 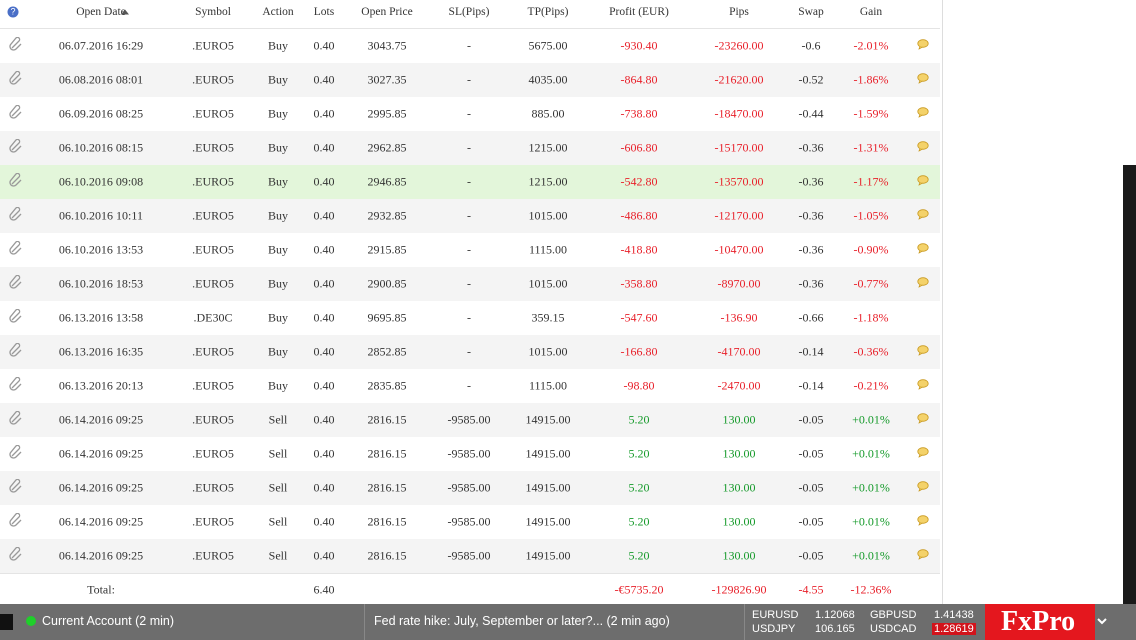 I want to click on cell: 2835.85, so click(x=387, y=385).